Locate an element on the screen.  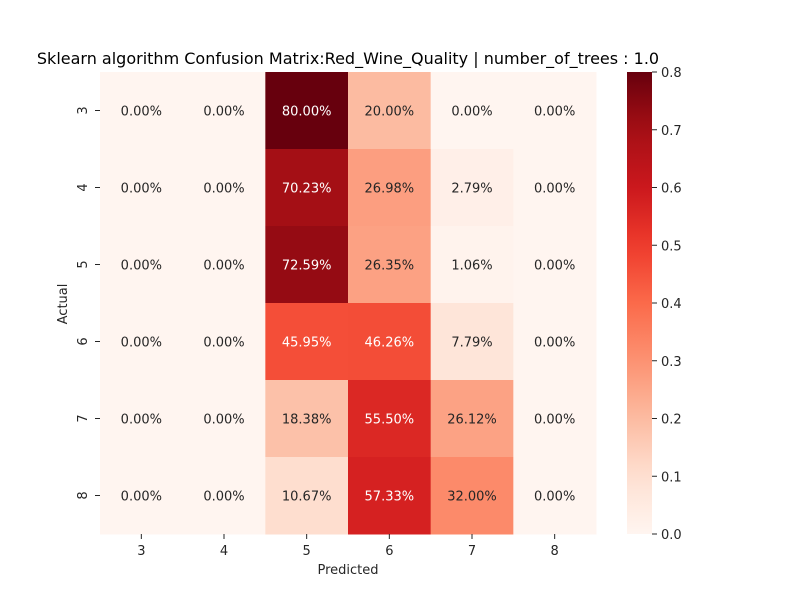
colorbar-tick-label: 0.0 is located at coordinates (671, 535).